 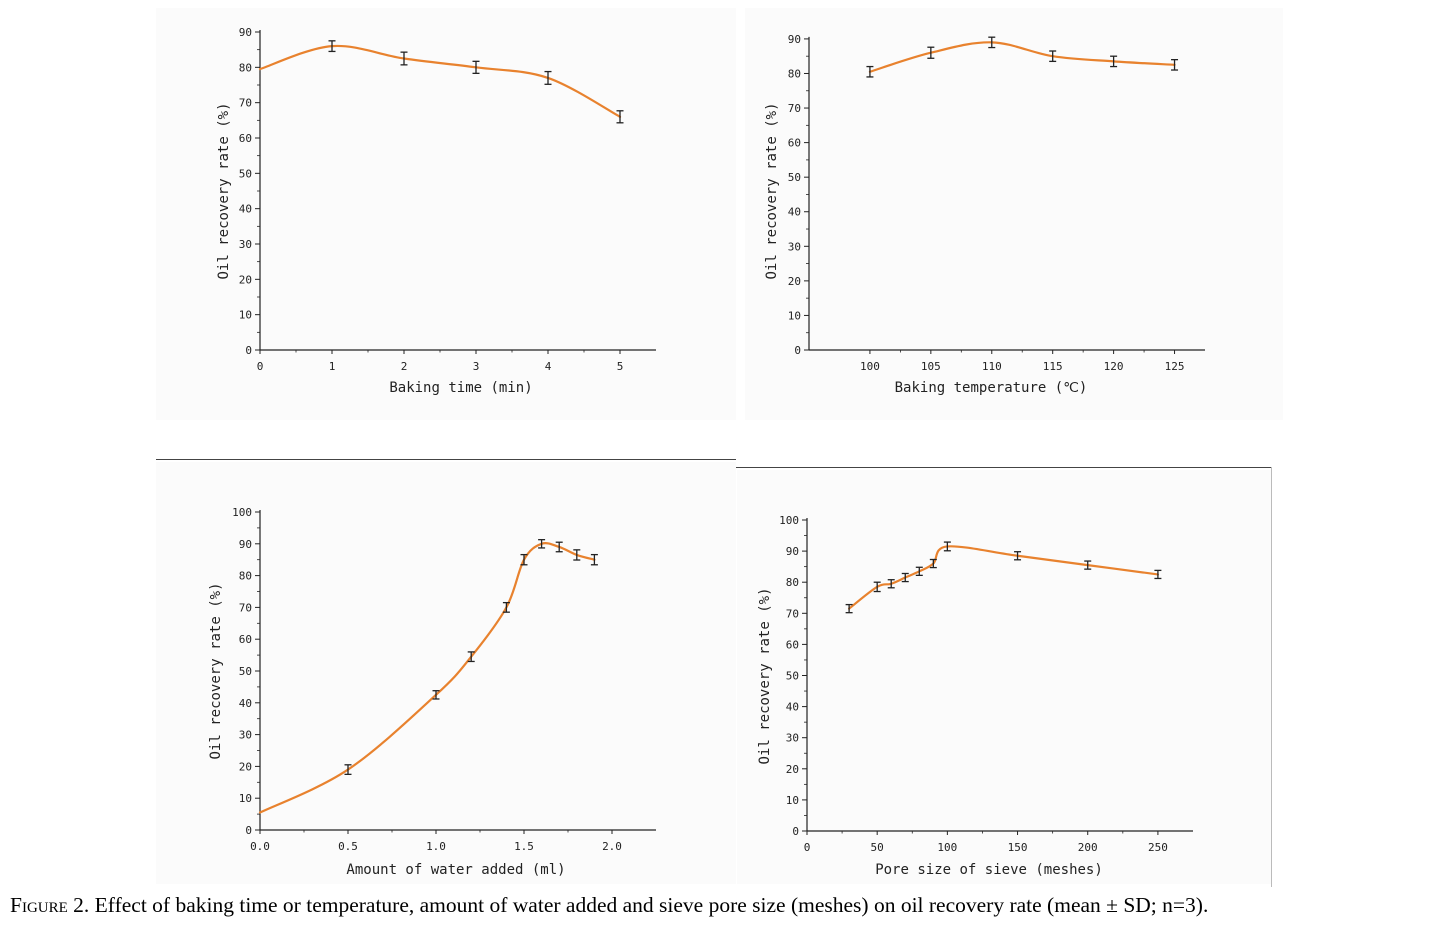 What do you see at coordinates (1088, 847) in the screenshot?
I see `x-tick-label: 200` at bounding box center [1088, 847].